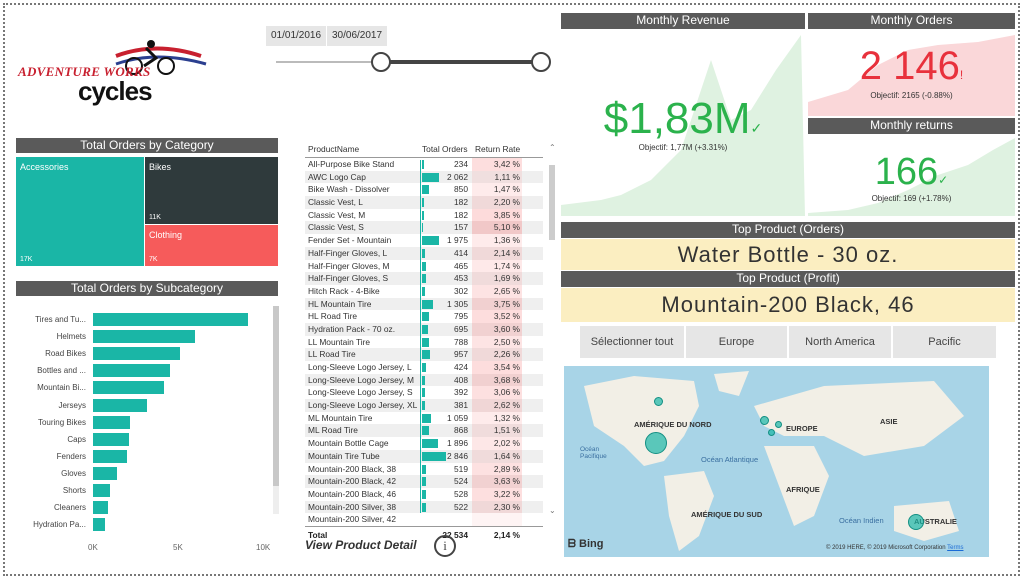  What do you see at coordinates (348, 443) in the screenshot?
I see `product-name-cell: Mountain Bottle Cage` at bounding box center [348, 443].